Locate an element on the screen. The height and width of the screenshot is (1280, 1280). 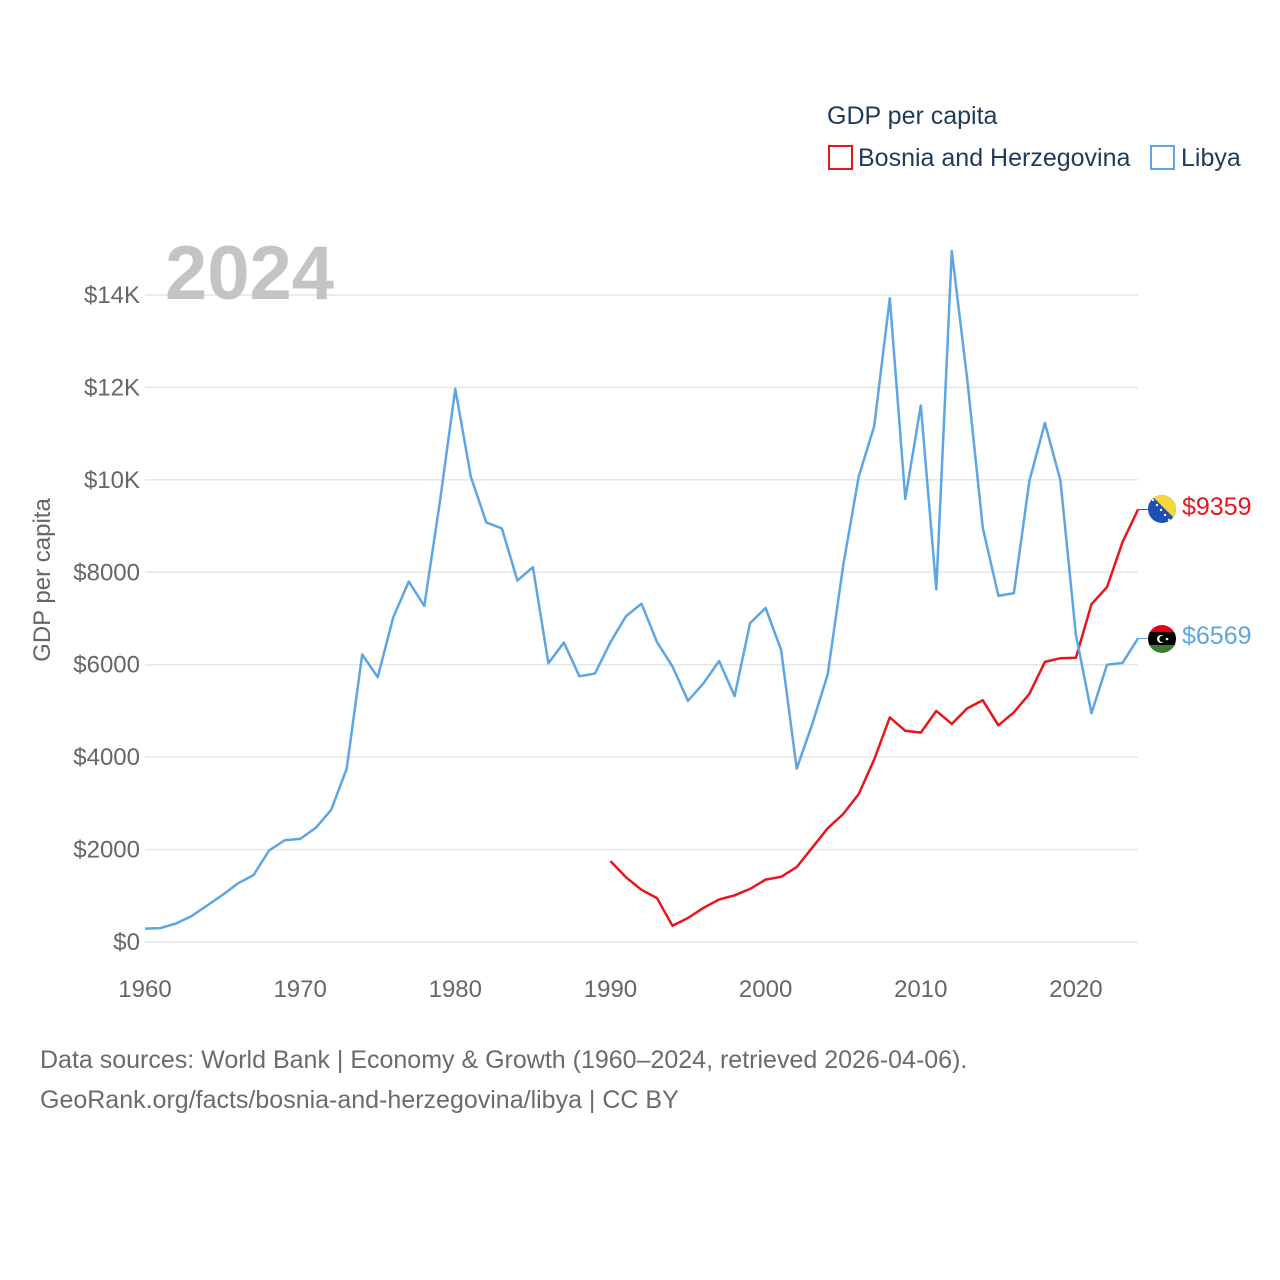
legend-item-libya: Libya is located at coordinates (1195, 158).